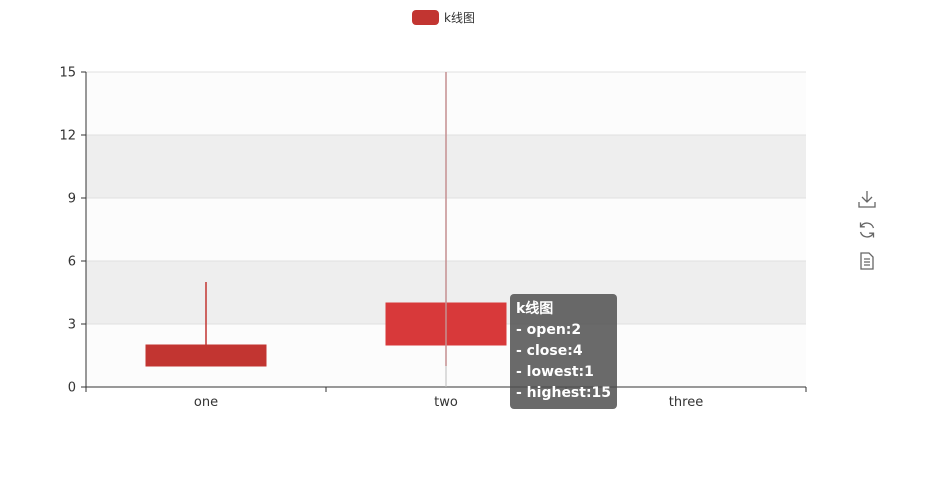  What do you see at coordinates (459, 17) in the screenshot?
I see `legend-label: k线图` at bounding box center [459, 17].